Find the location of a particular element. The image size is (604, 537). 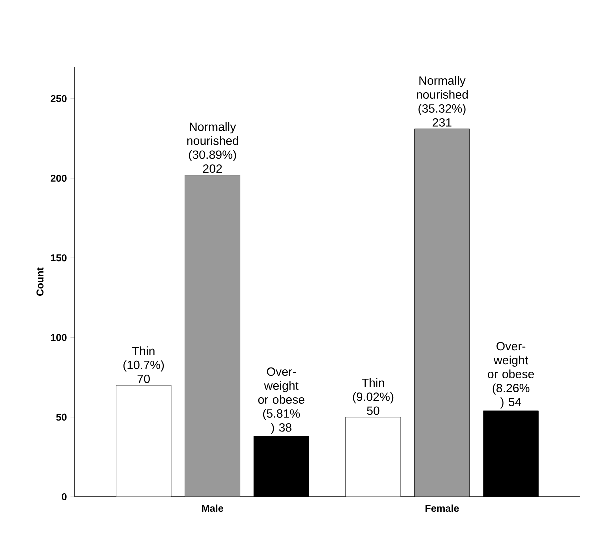

y-tick-label: 100 is located at coordinates (59, 338).